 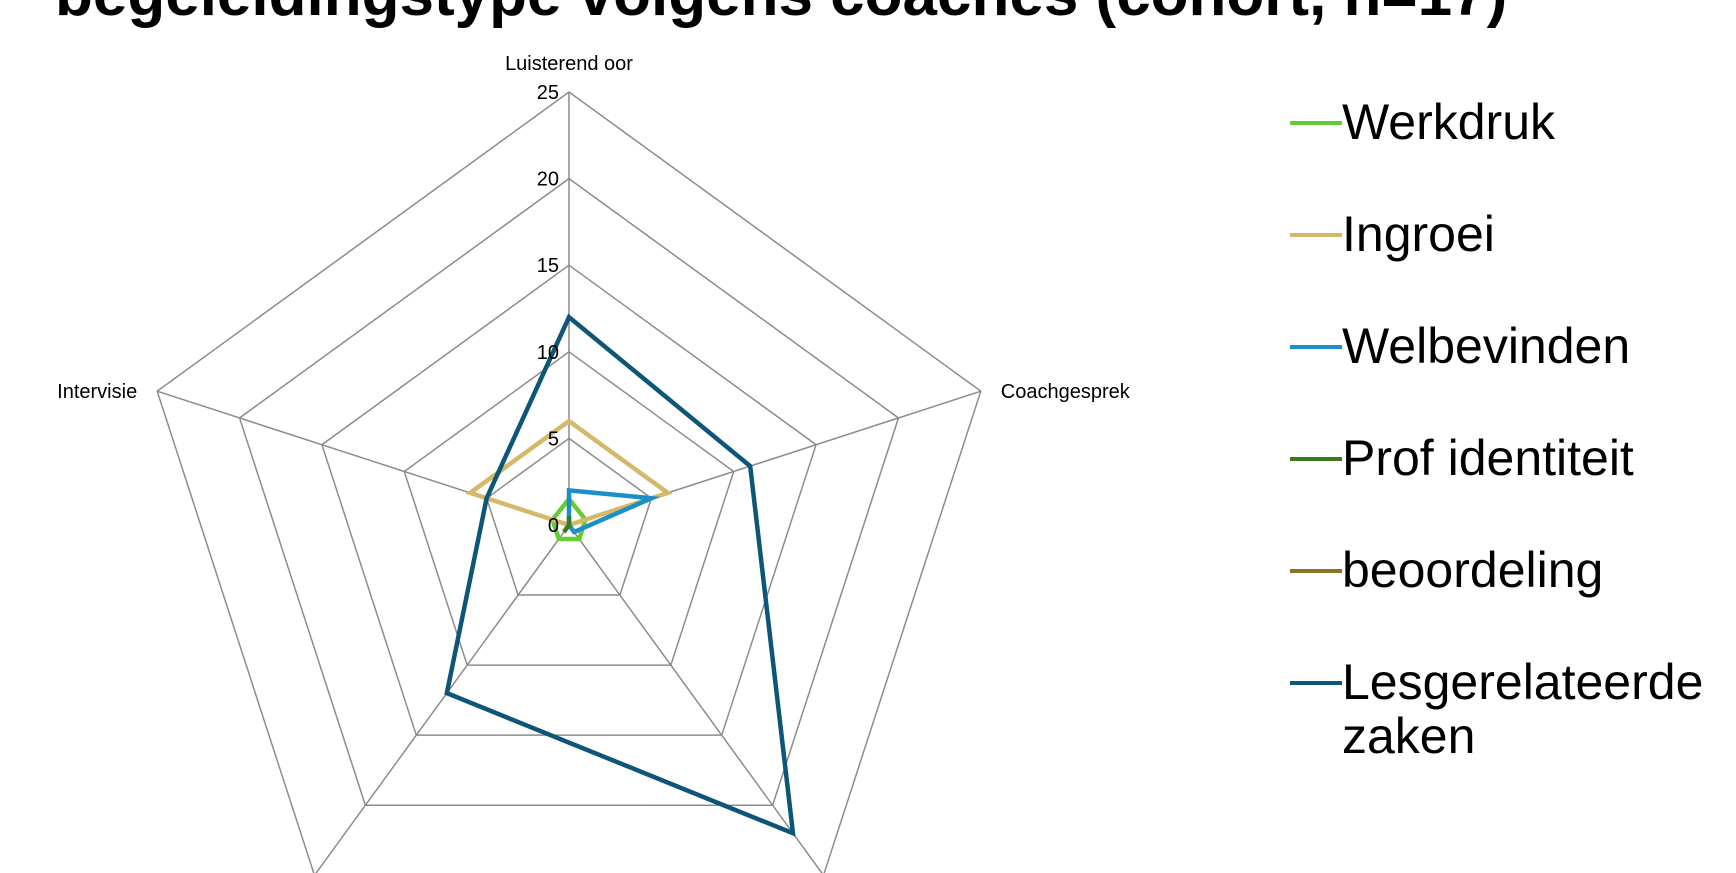 I want to click on legend-item-2: Welbevinden, so click(x=1510, y=346).